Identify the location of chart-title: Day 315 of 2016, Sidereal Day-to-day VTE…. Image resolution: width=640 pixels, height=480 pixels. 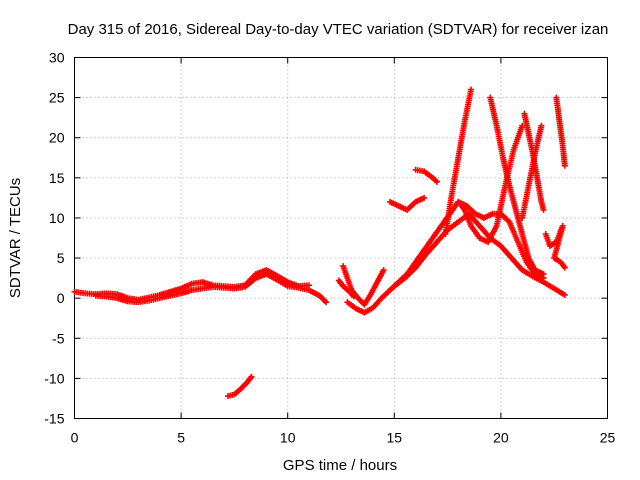
(338, 29).